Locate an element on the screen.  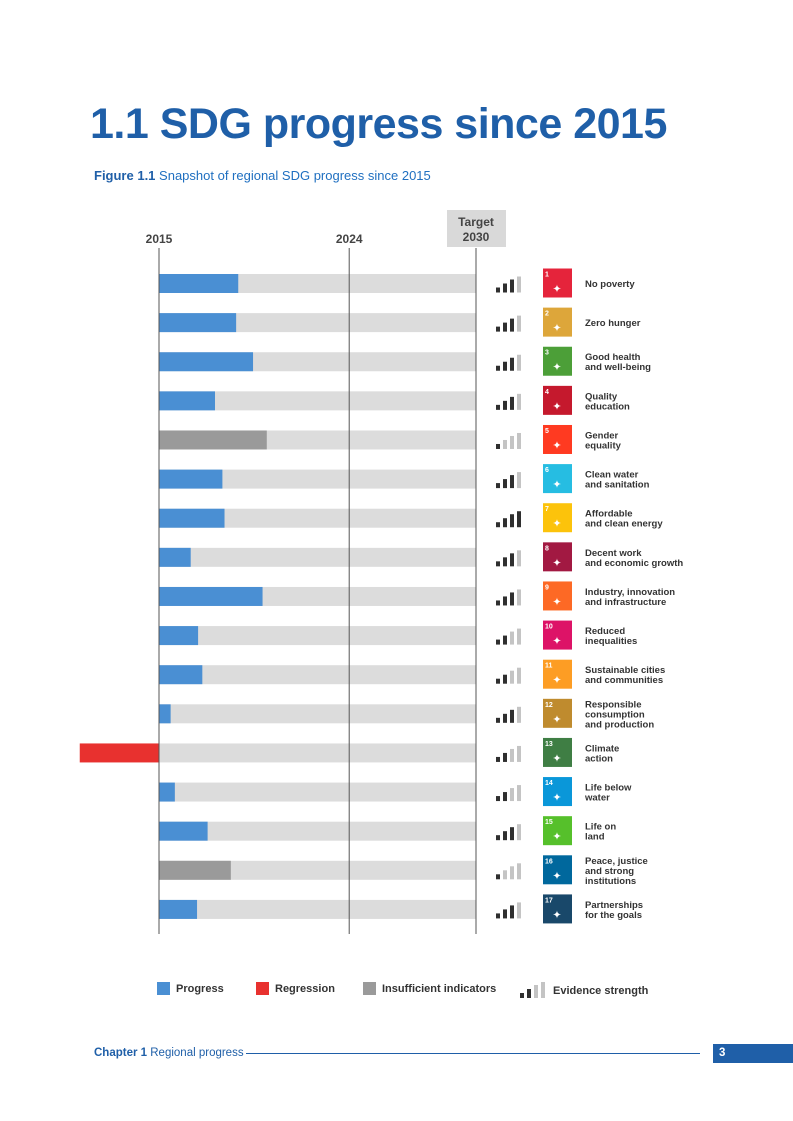
sdg-17-number: 17 is located at coordinates (549, 900).